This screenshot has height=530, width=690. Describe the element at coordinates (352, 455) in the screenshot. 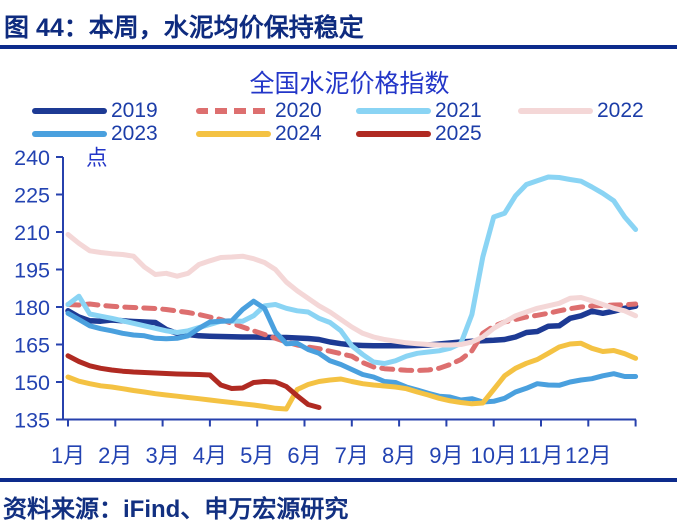

I see `x-tick-label: 7月` at that location.